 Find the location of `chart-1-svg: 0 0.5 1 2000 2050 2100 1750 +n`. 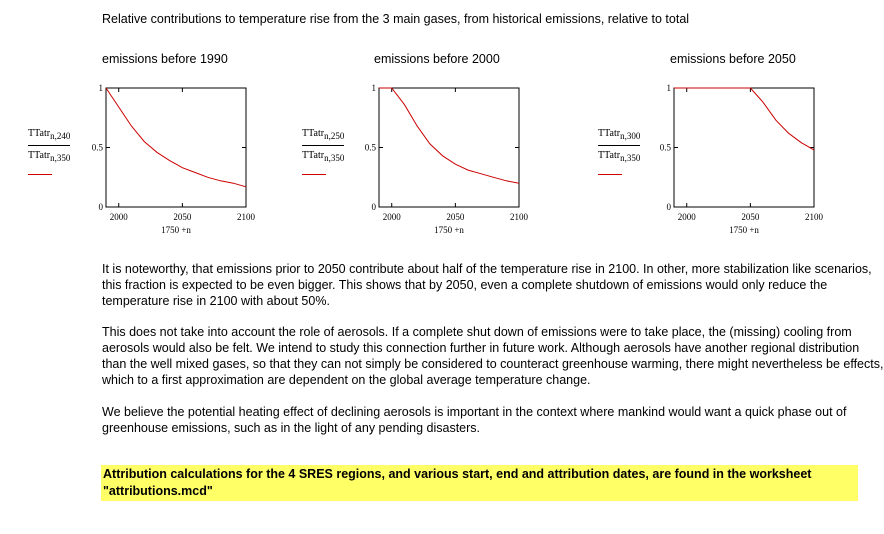

chart-1-svg: 0 0.5 1 2000 2050 2100 1750 +n is located at coordinates (174, 159).